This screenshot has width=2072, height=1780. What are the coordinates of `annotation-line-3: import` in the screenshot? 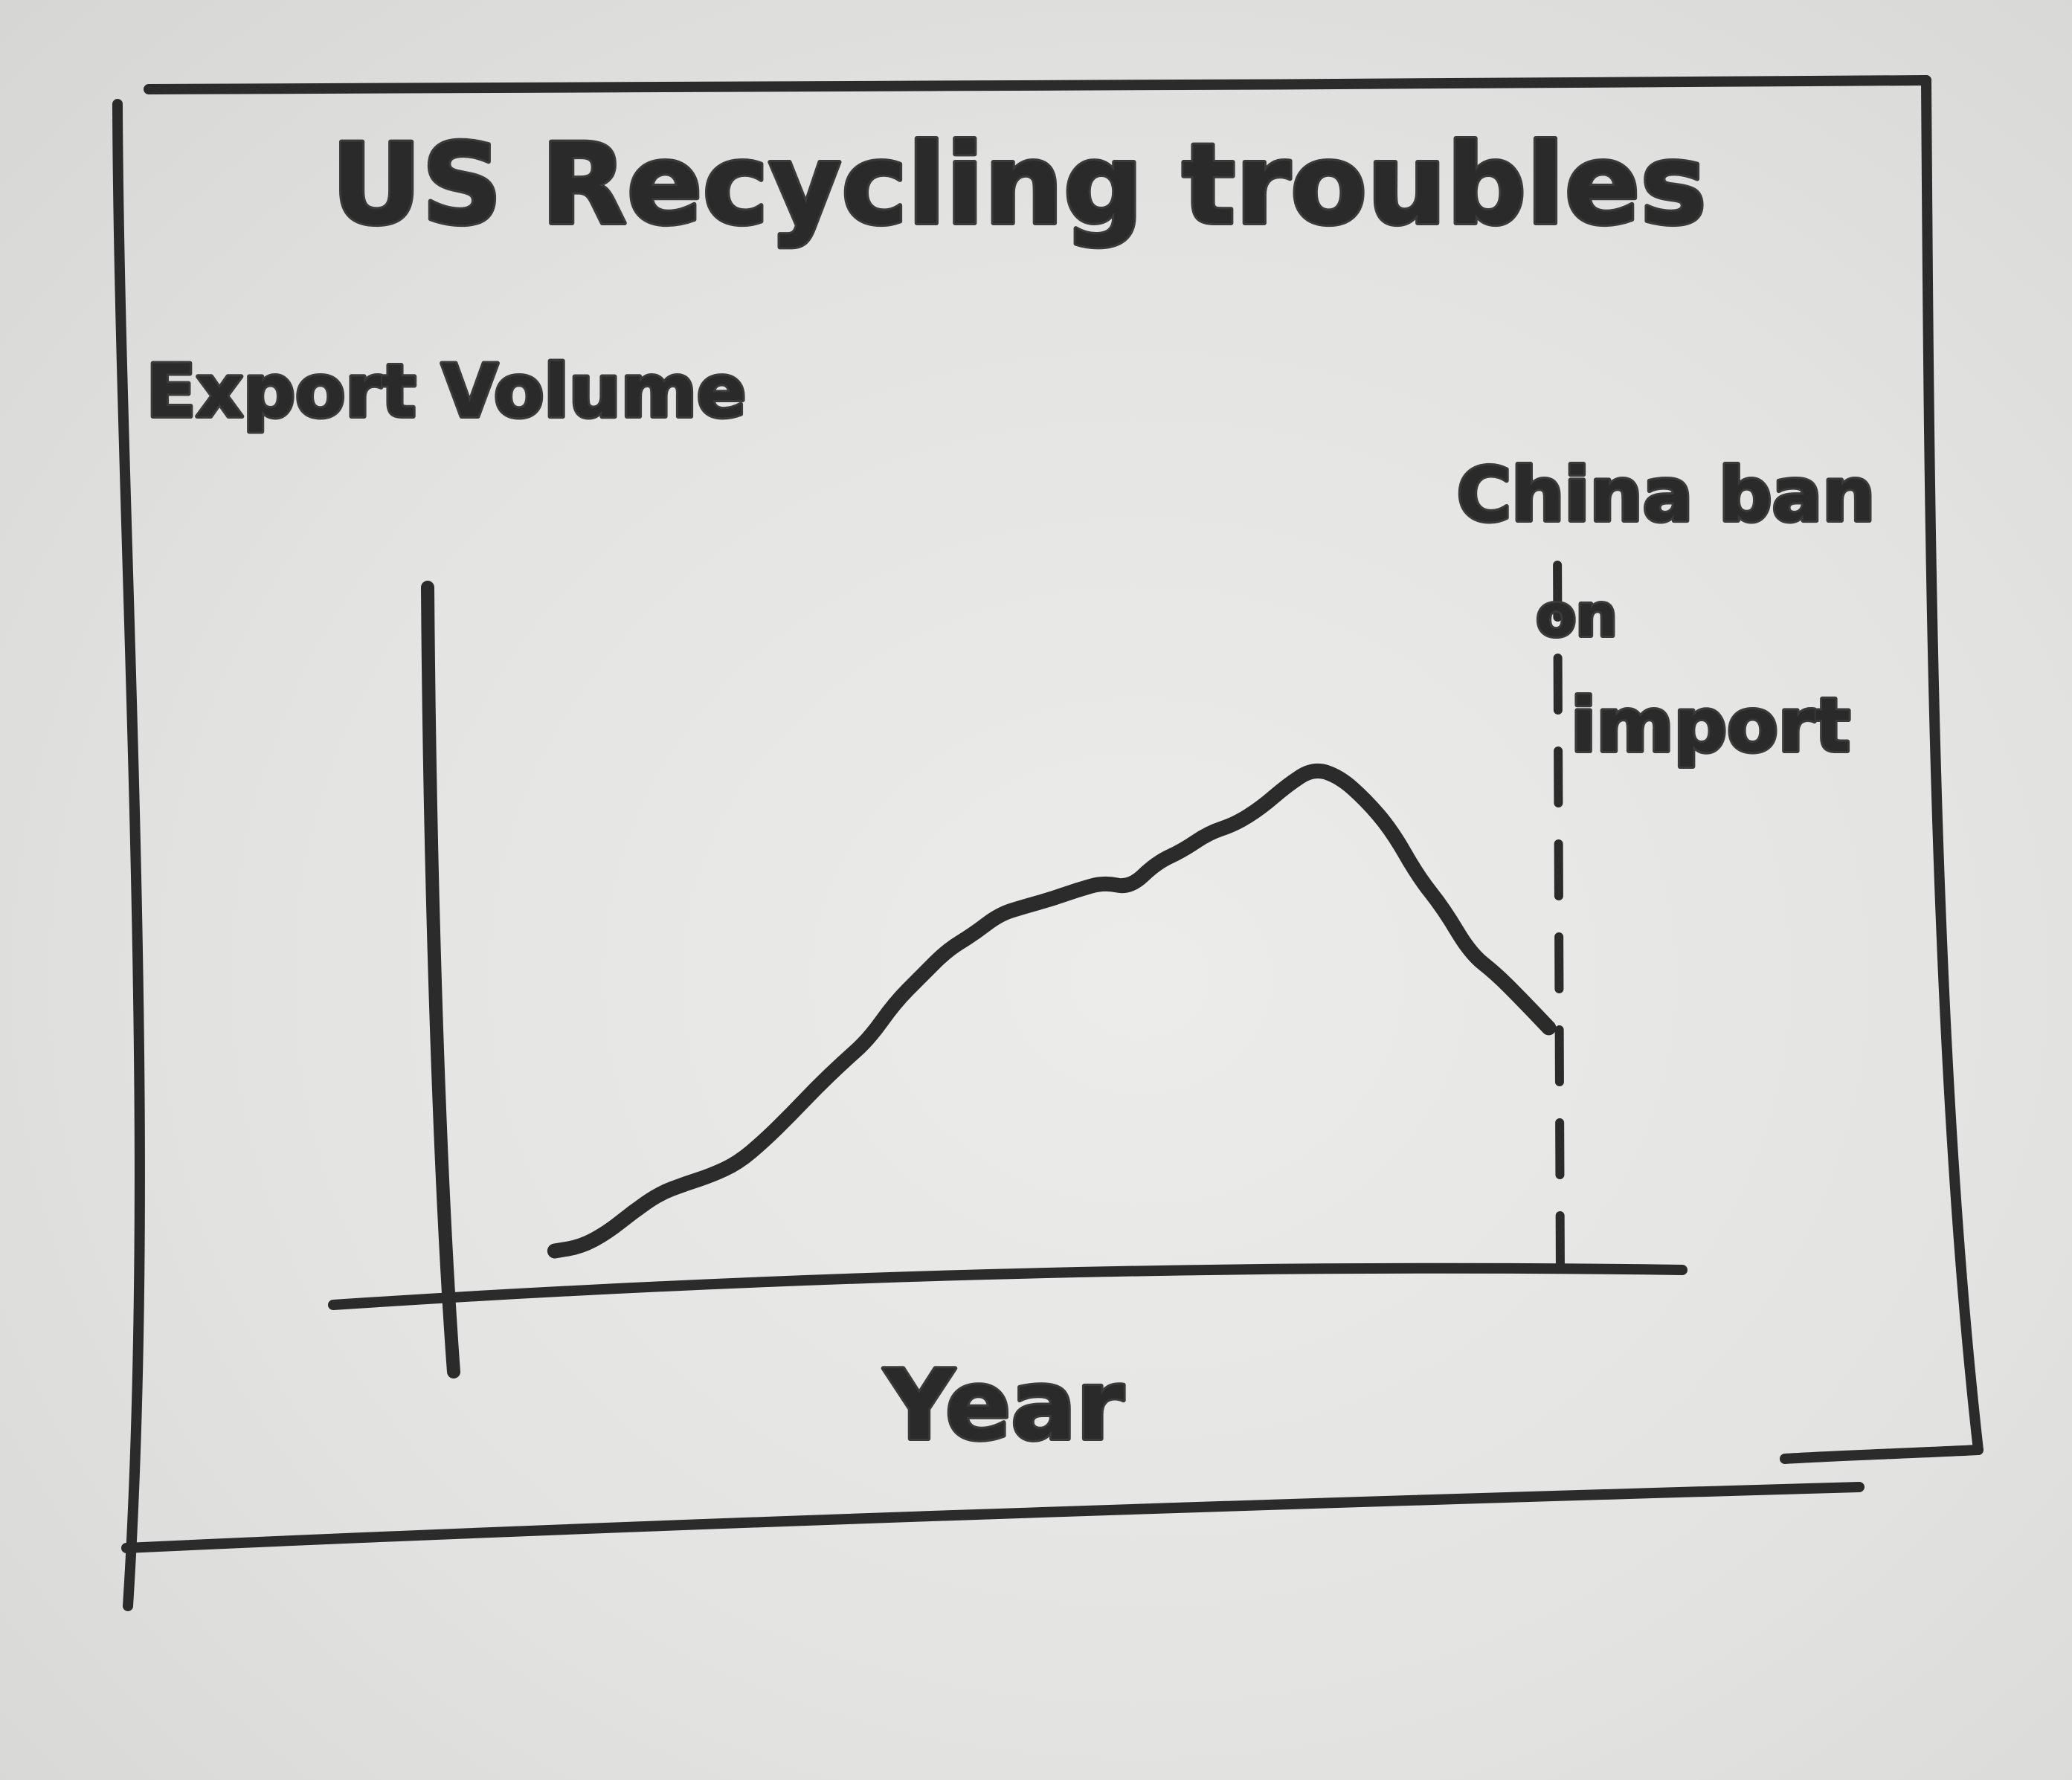 It's located at (1710, 725).